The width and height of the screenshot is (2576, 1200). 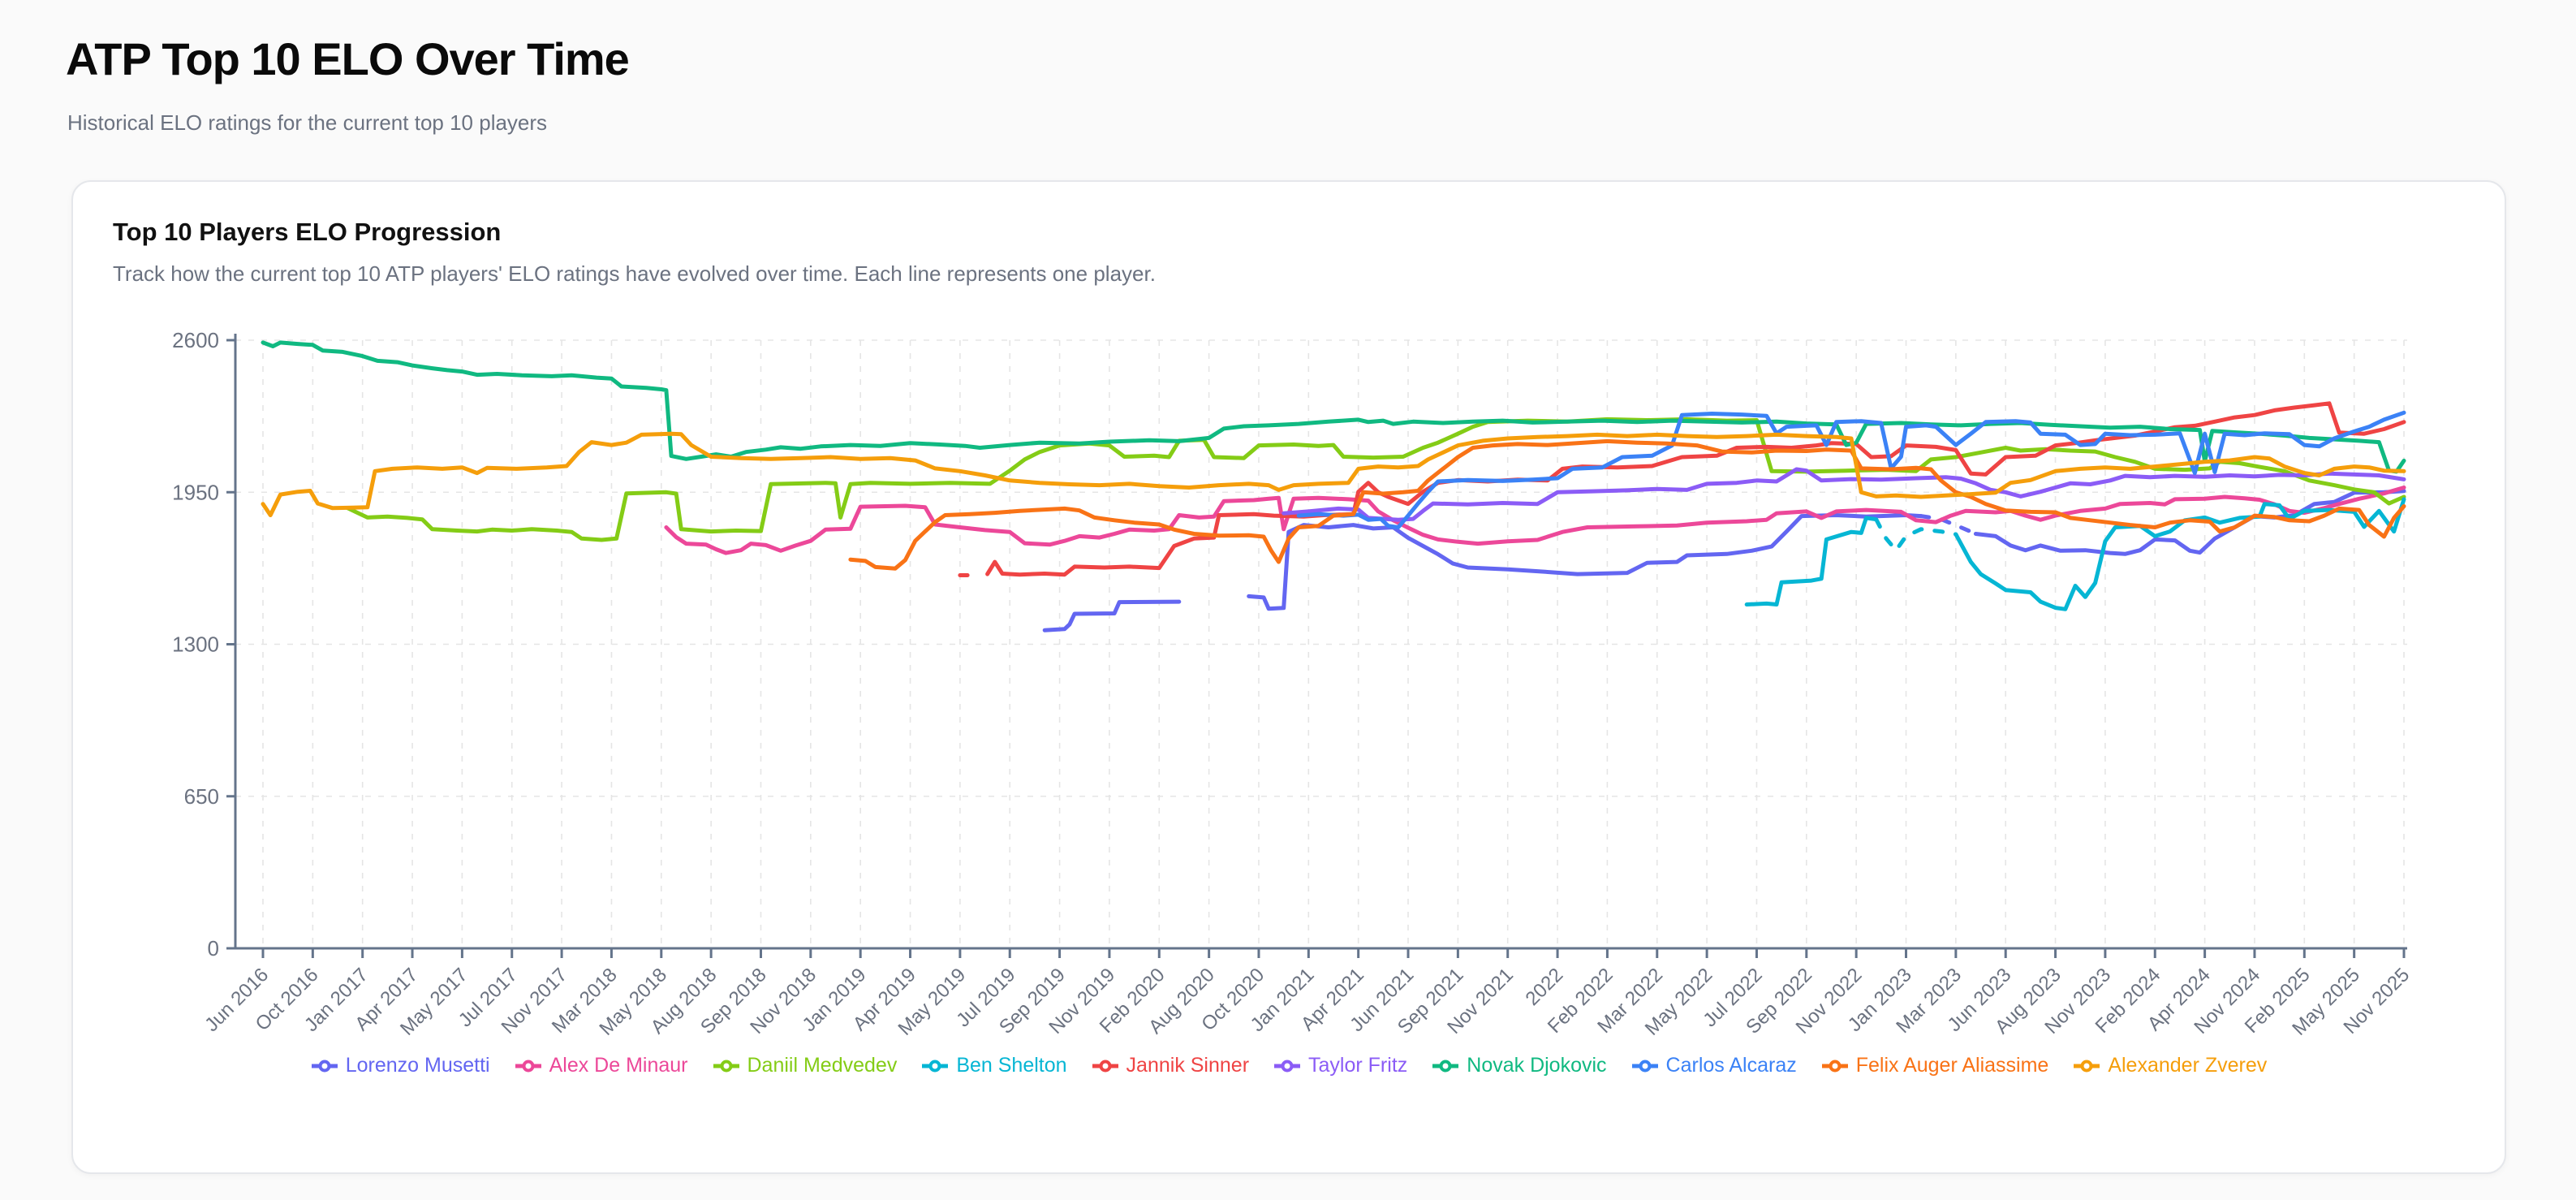 I want to click on legend-label: Carlos Alcaraz, so click(x=1731, y=1066).